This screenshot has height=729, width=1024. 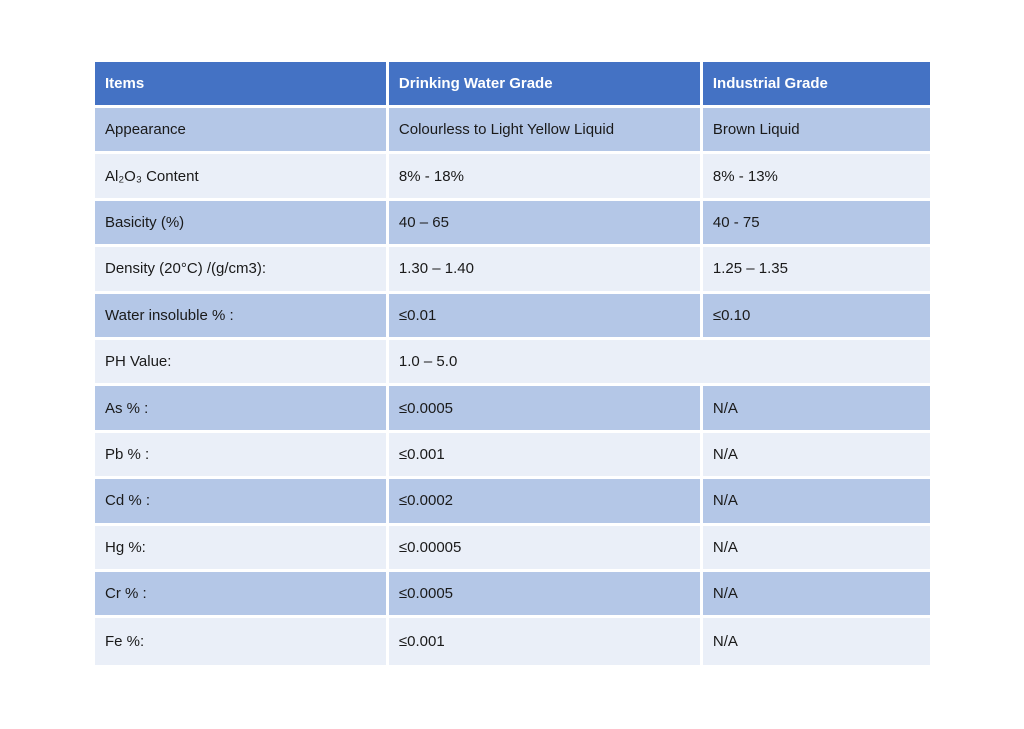 I want to click on table-row: Cr % : ≤0.0005 N/A, so click(x=512, y=595).